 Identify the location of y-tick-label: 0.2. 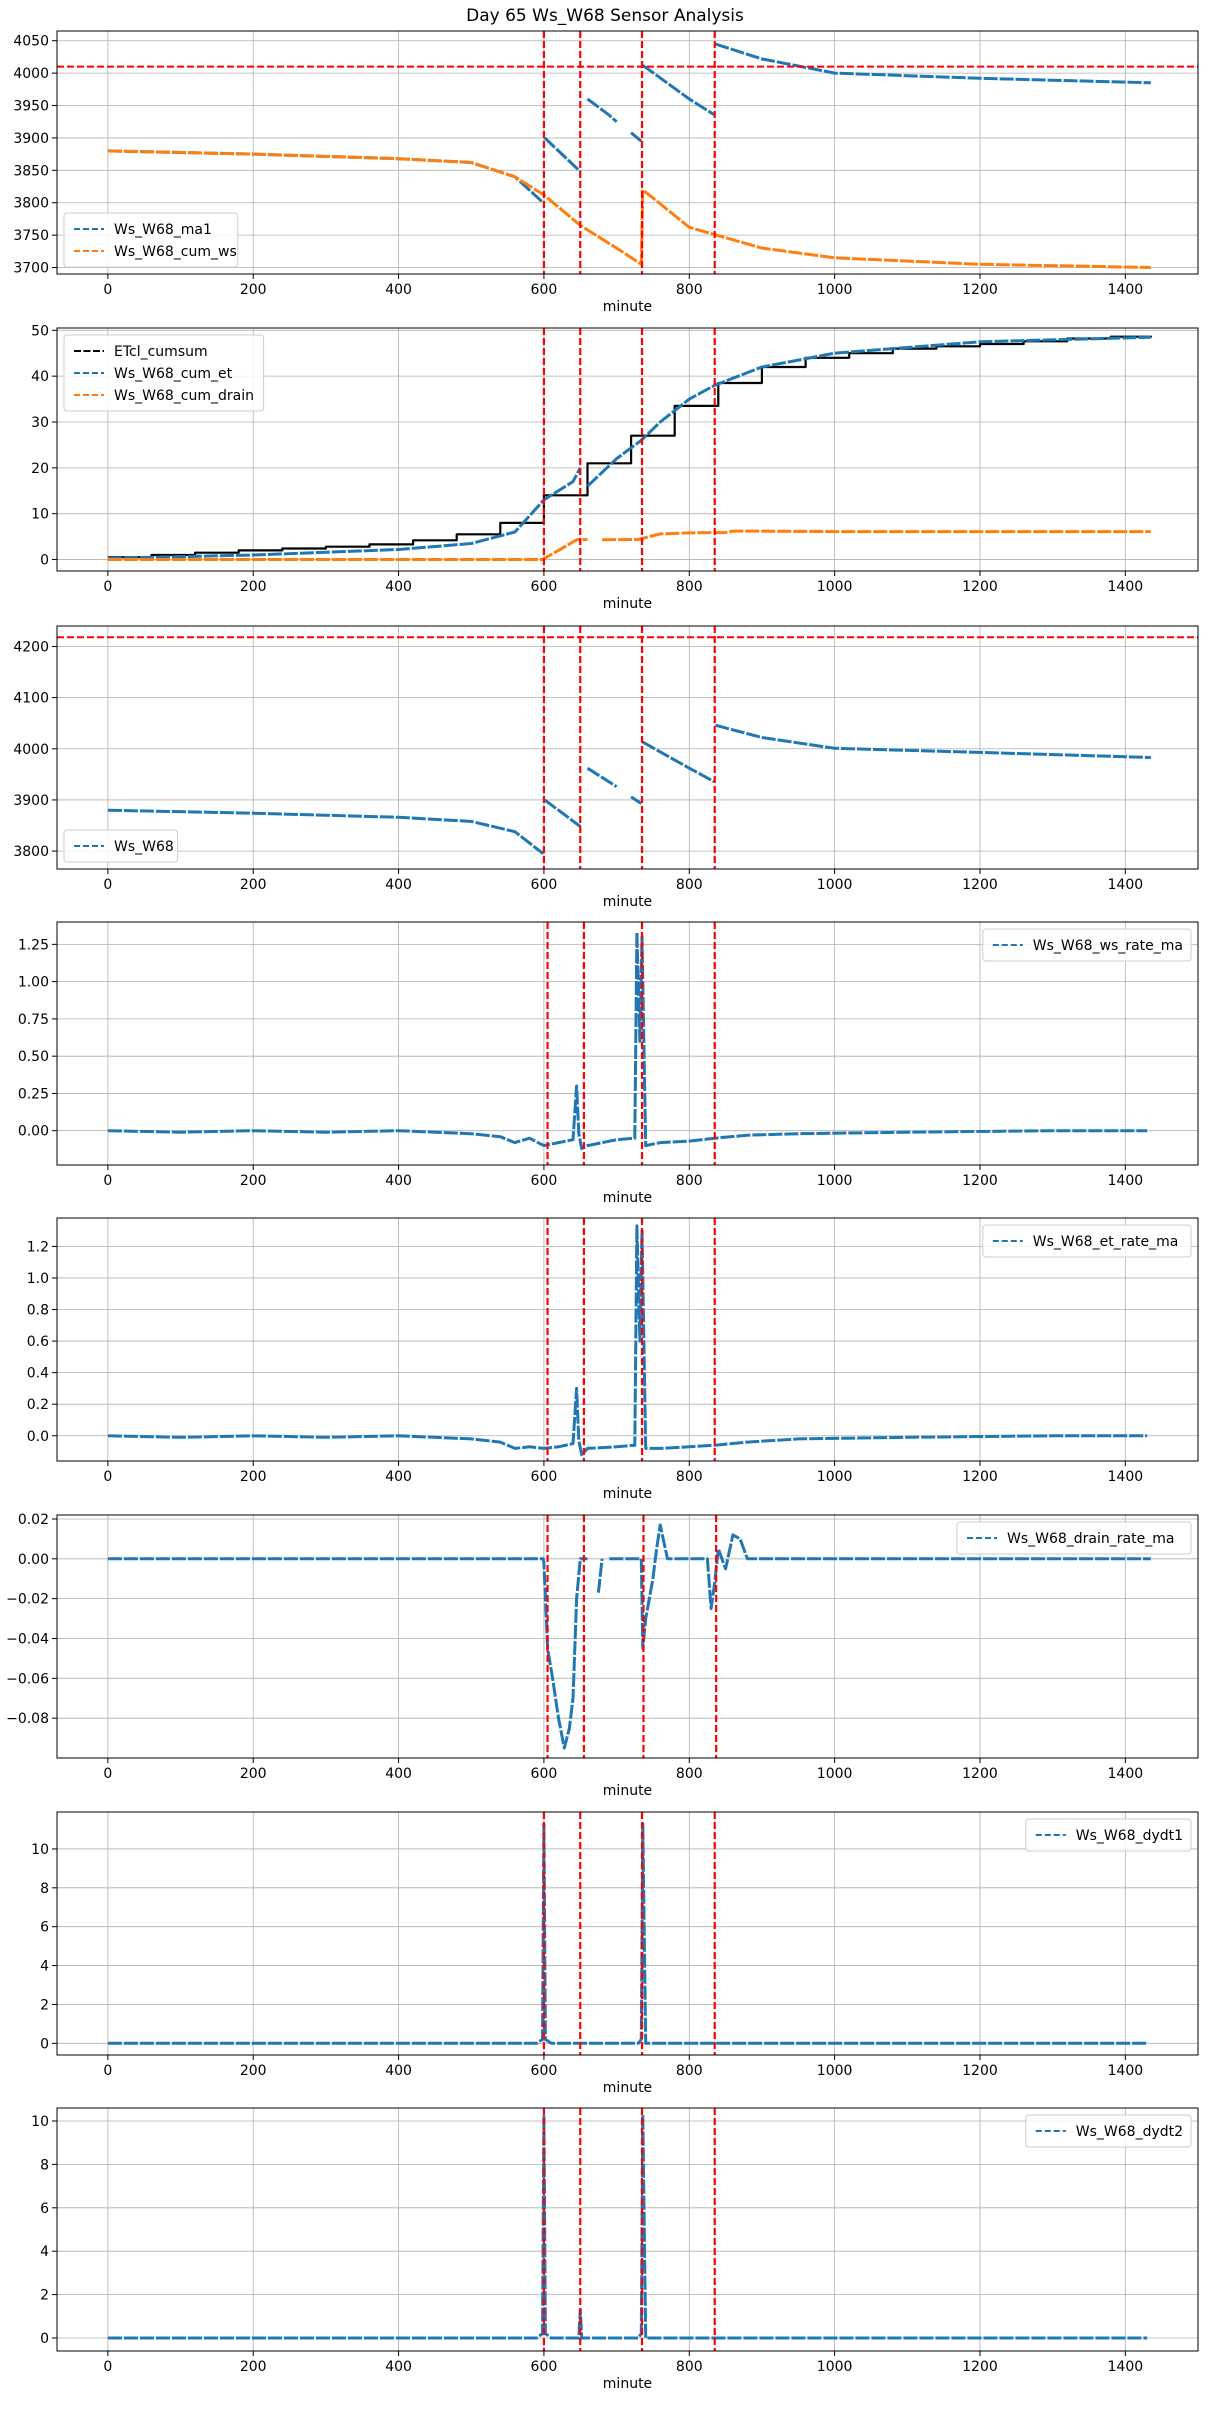
(38, 1405).